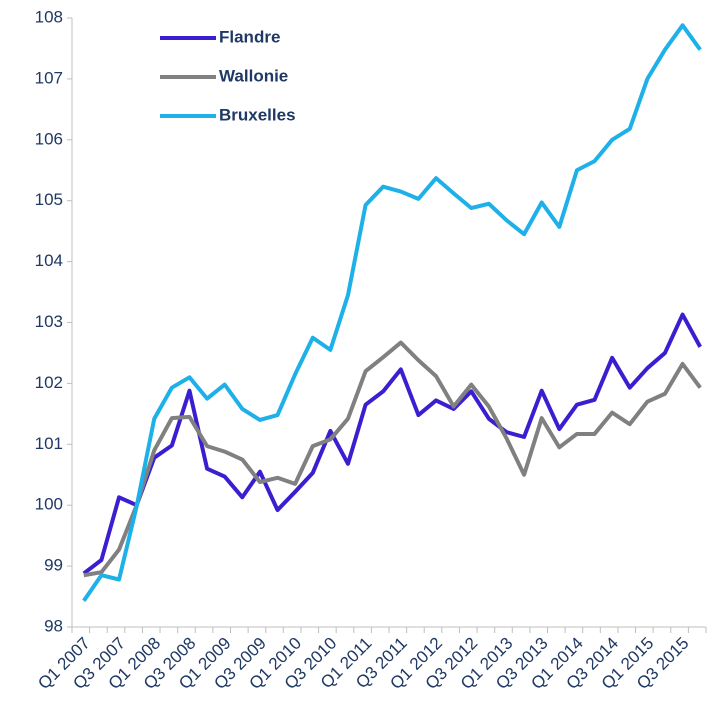 The image size is (710, 726). Describe the element at coordinates (53, 625) in the screenshot. I see `y-tick-label: 98` at that location.